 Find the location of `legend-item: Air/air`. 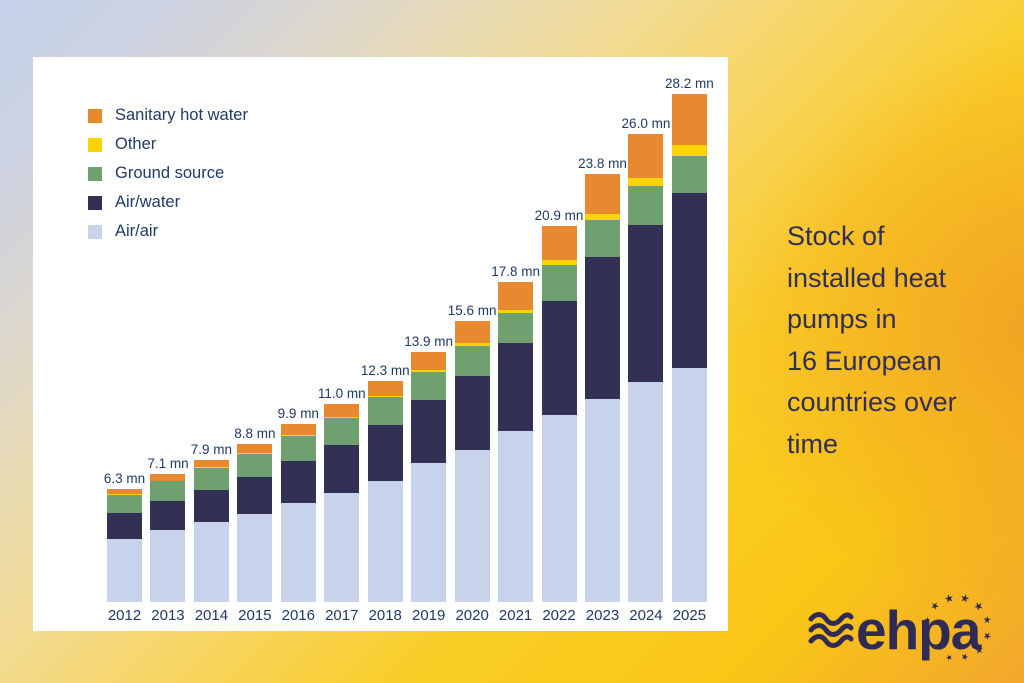

legend-item: Air/air is located at coordinates (168, 231).